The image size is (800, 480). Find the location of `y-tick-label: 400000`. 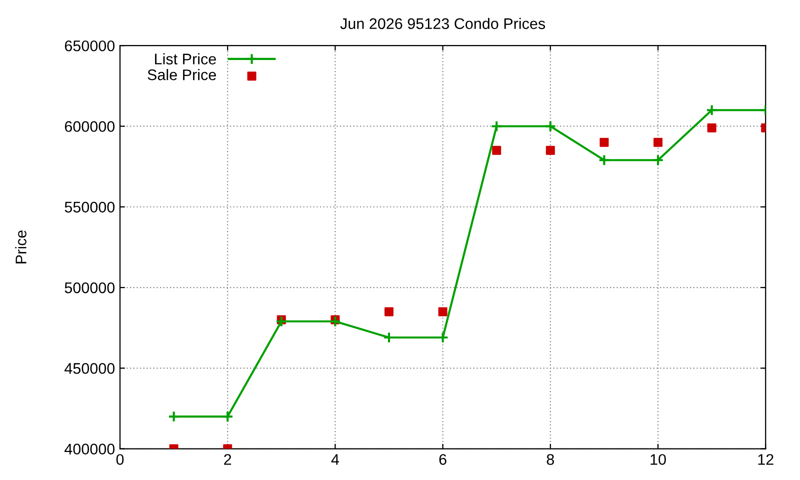

y-tick-label: 400000 is located at coordinates (89, 449).